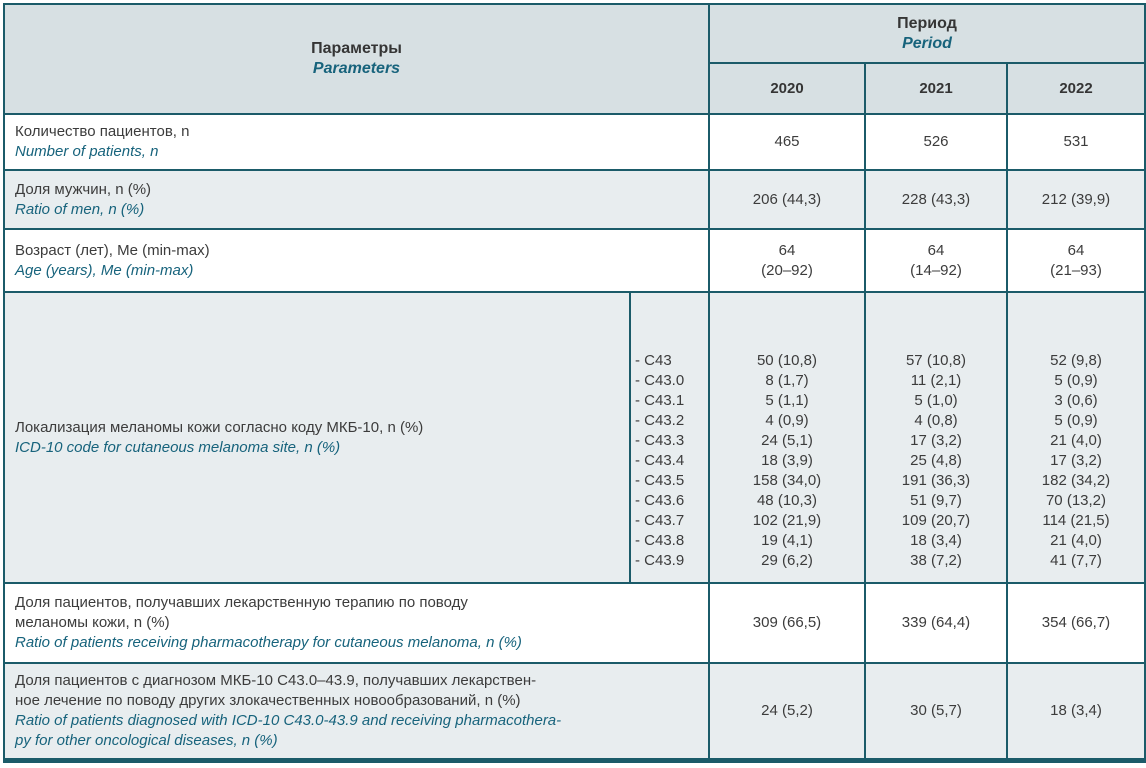  I want to click on value-cell-2020: 64 (20–92), so click(787, 260).